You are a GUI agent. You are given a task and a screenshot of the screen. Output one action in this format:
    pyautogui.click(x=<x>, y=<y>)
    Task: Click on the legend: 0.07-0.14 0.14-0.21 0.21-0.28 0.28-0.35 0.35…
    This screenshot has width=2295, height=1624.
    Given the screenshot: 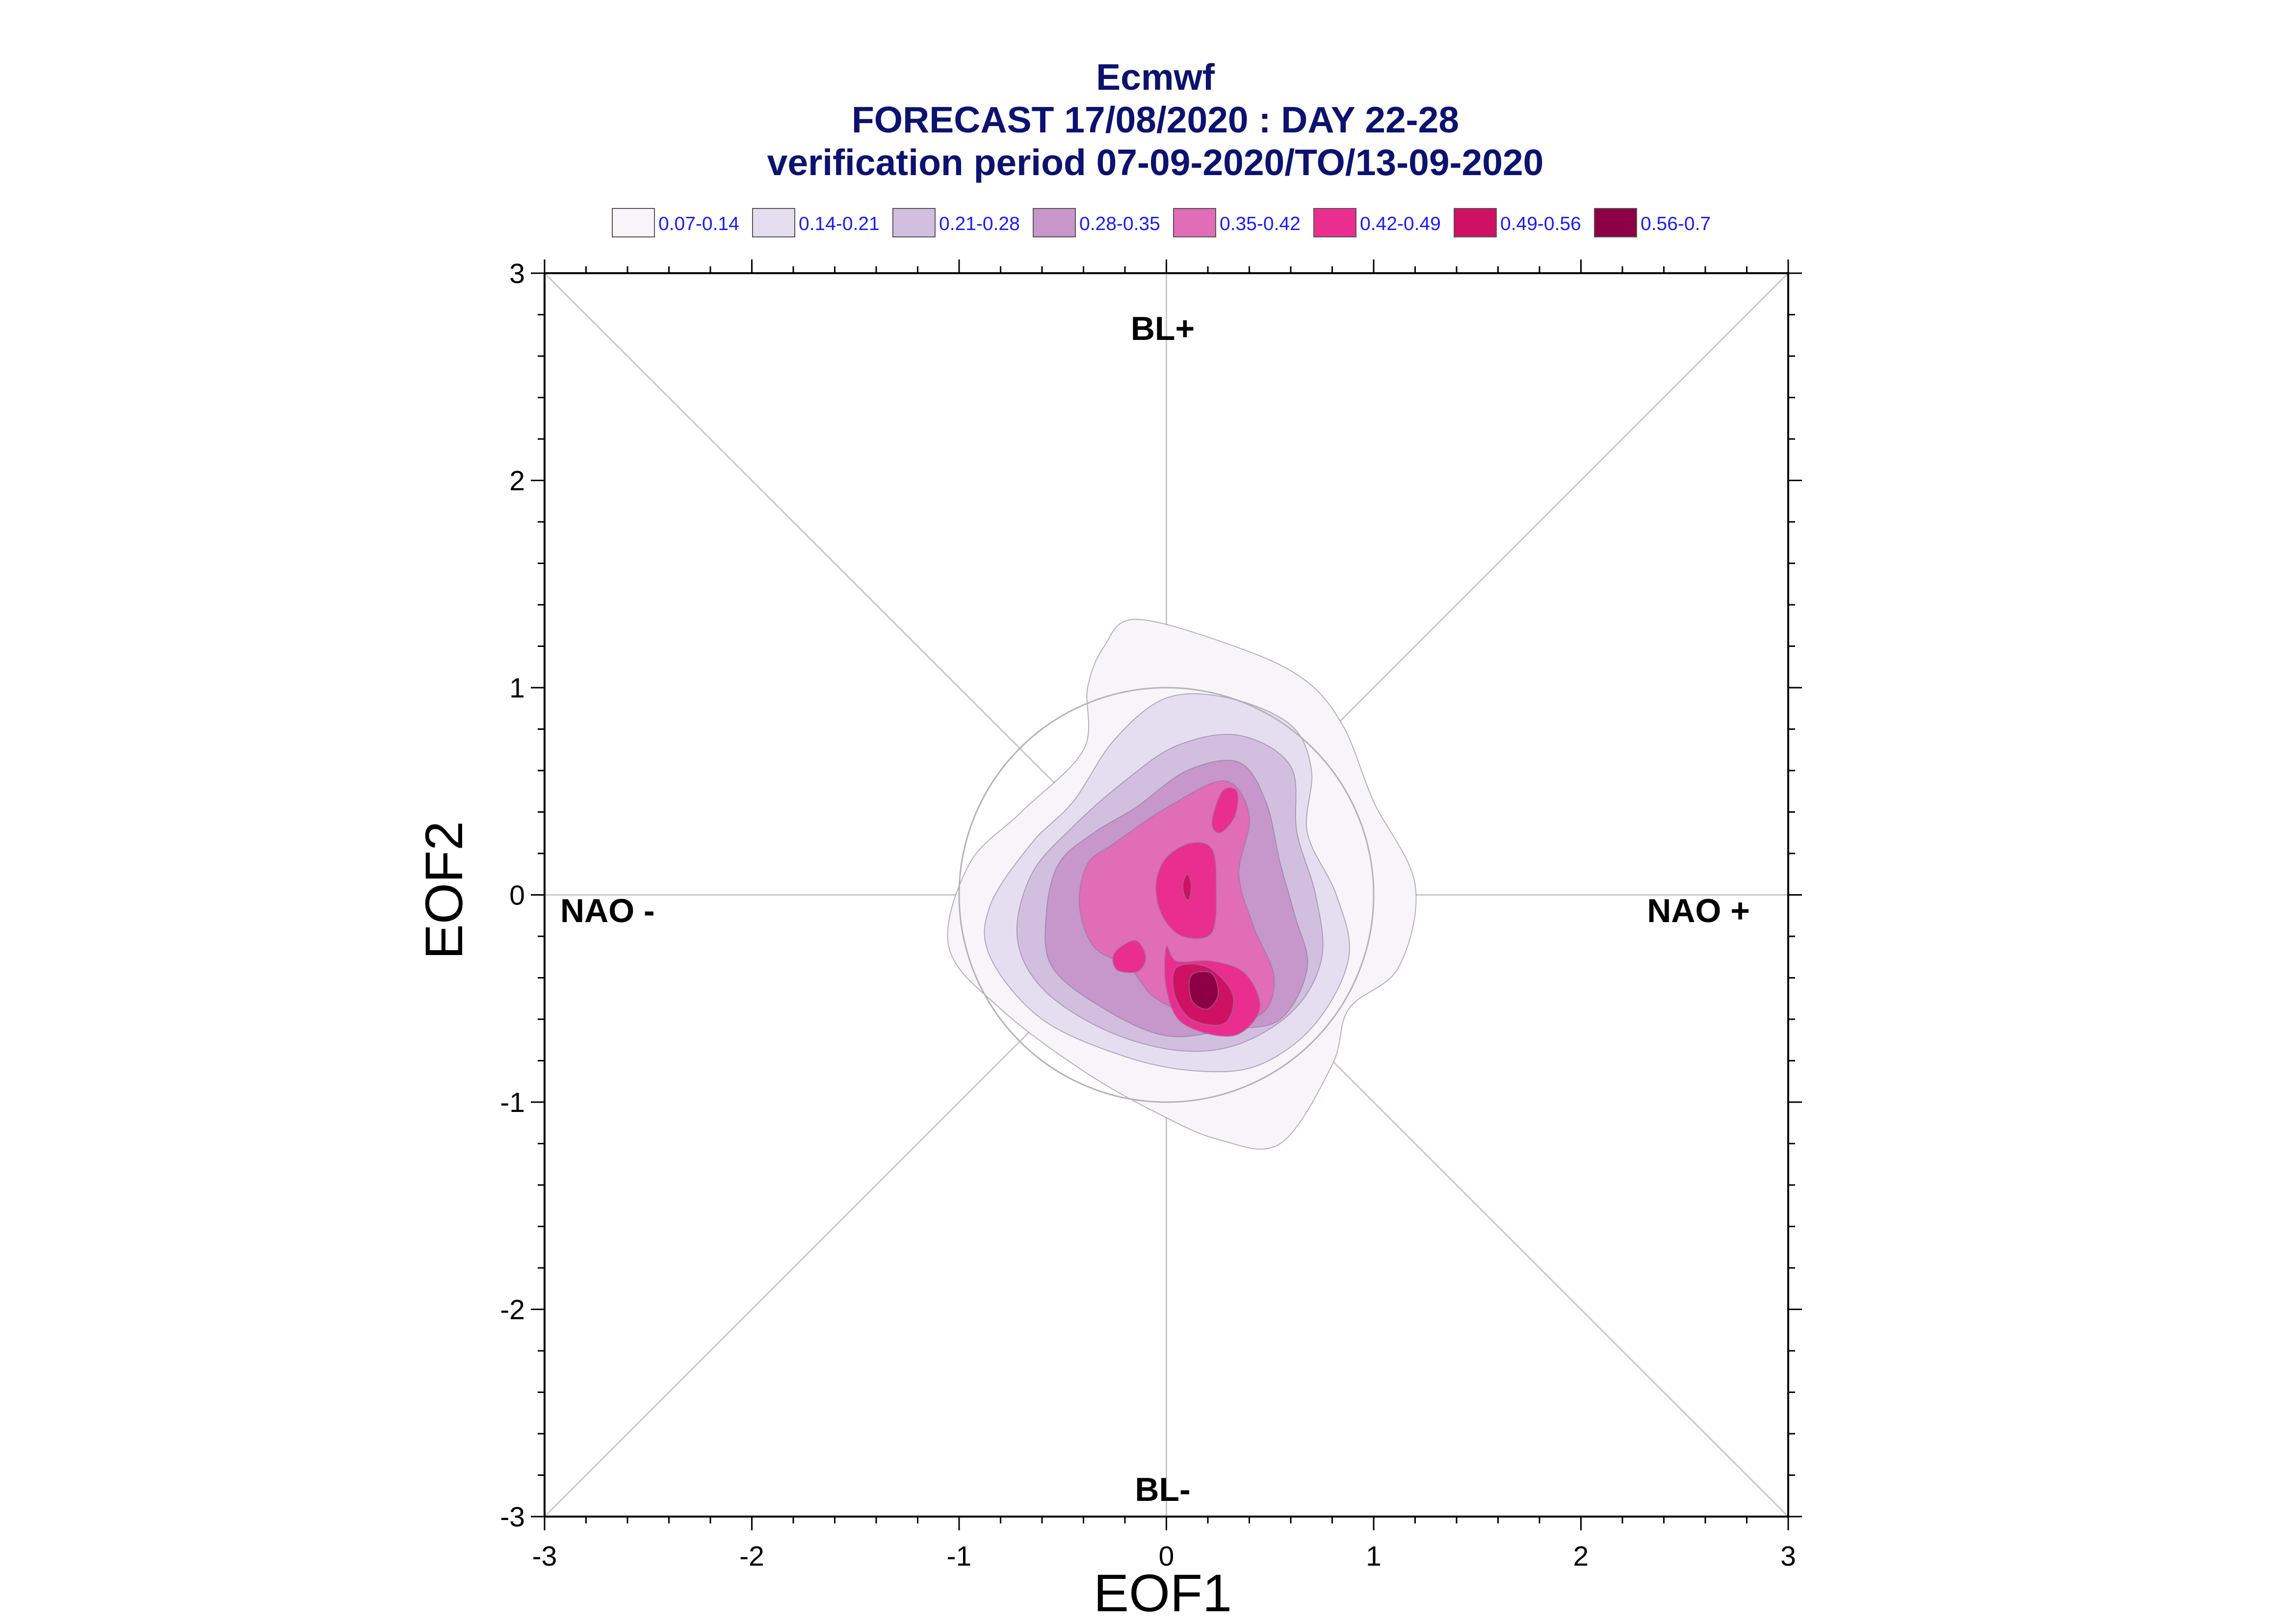 What is the action you would take?
    pyautogui.click(x=1162, y=222)
    